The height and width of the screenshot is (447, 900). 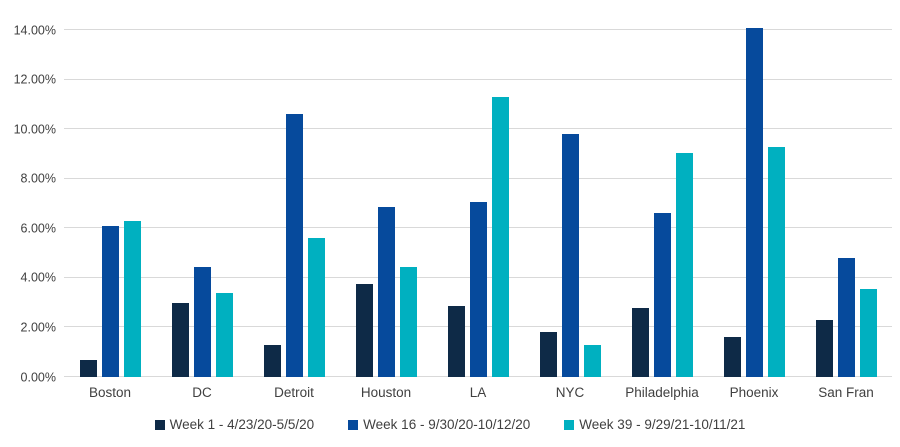 I want to click on bar-group-nyc, so click(x=570, y=203).